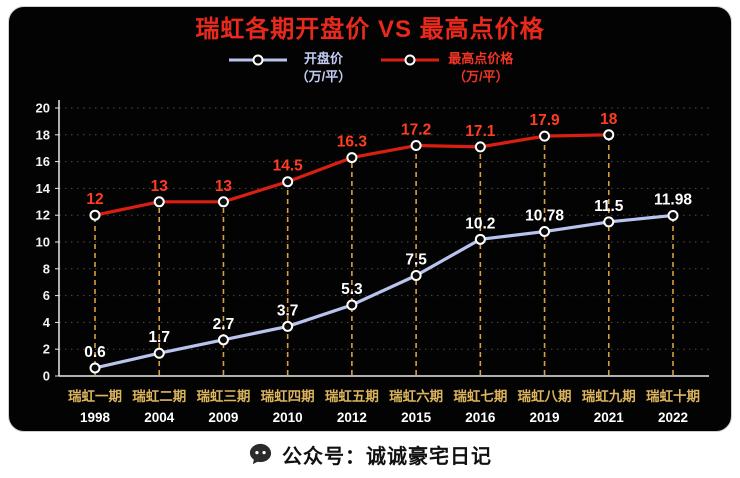  I want to click on svg-text: 瑞虹二期, so click(159, 396).